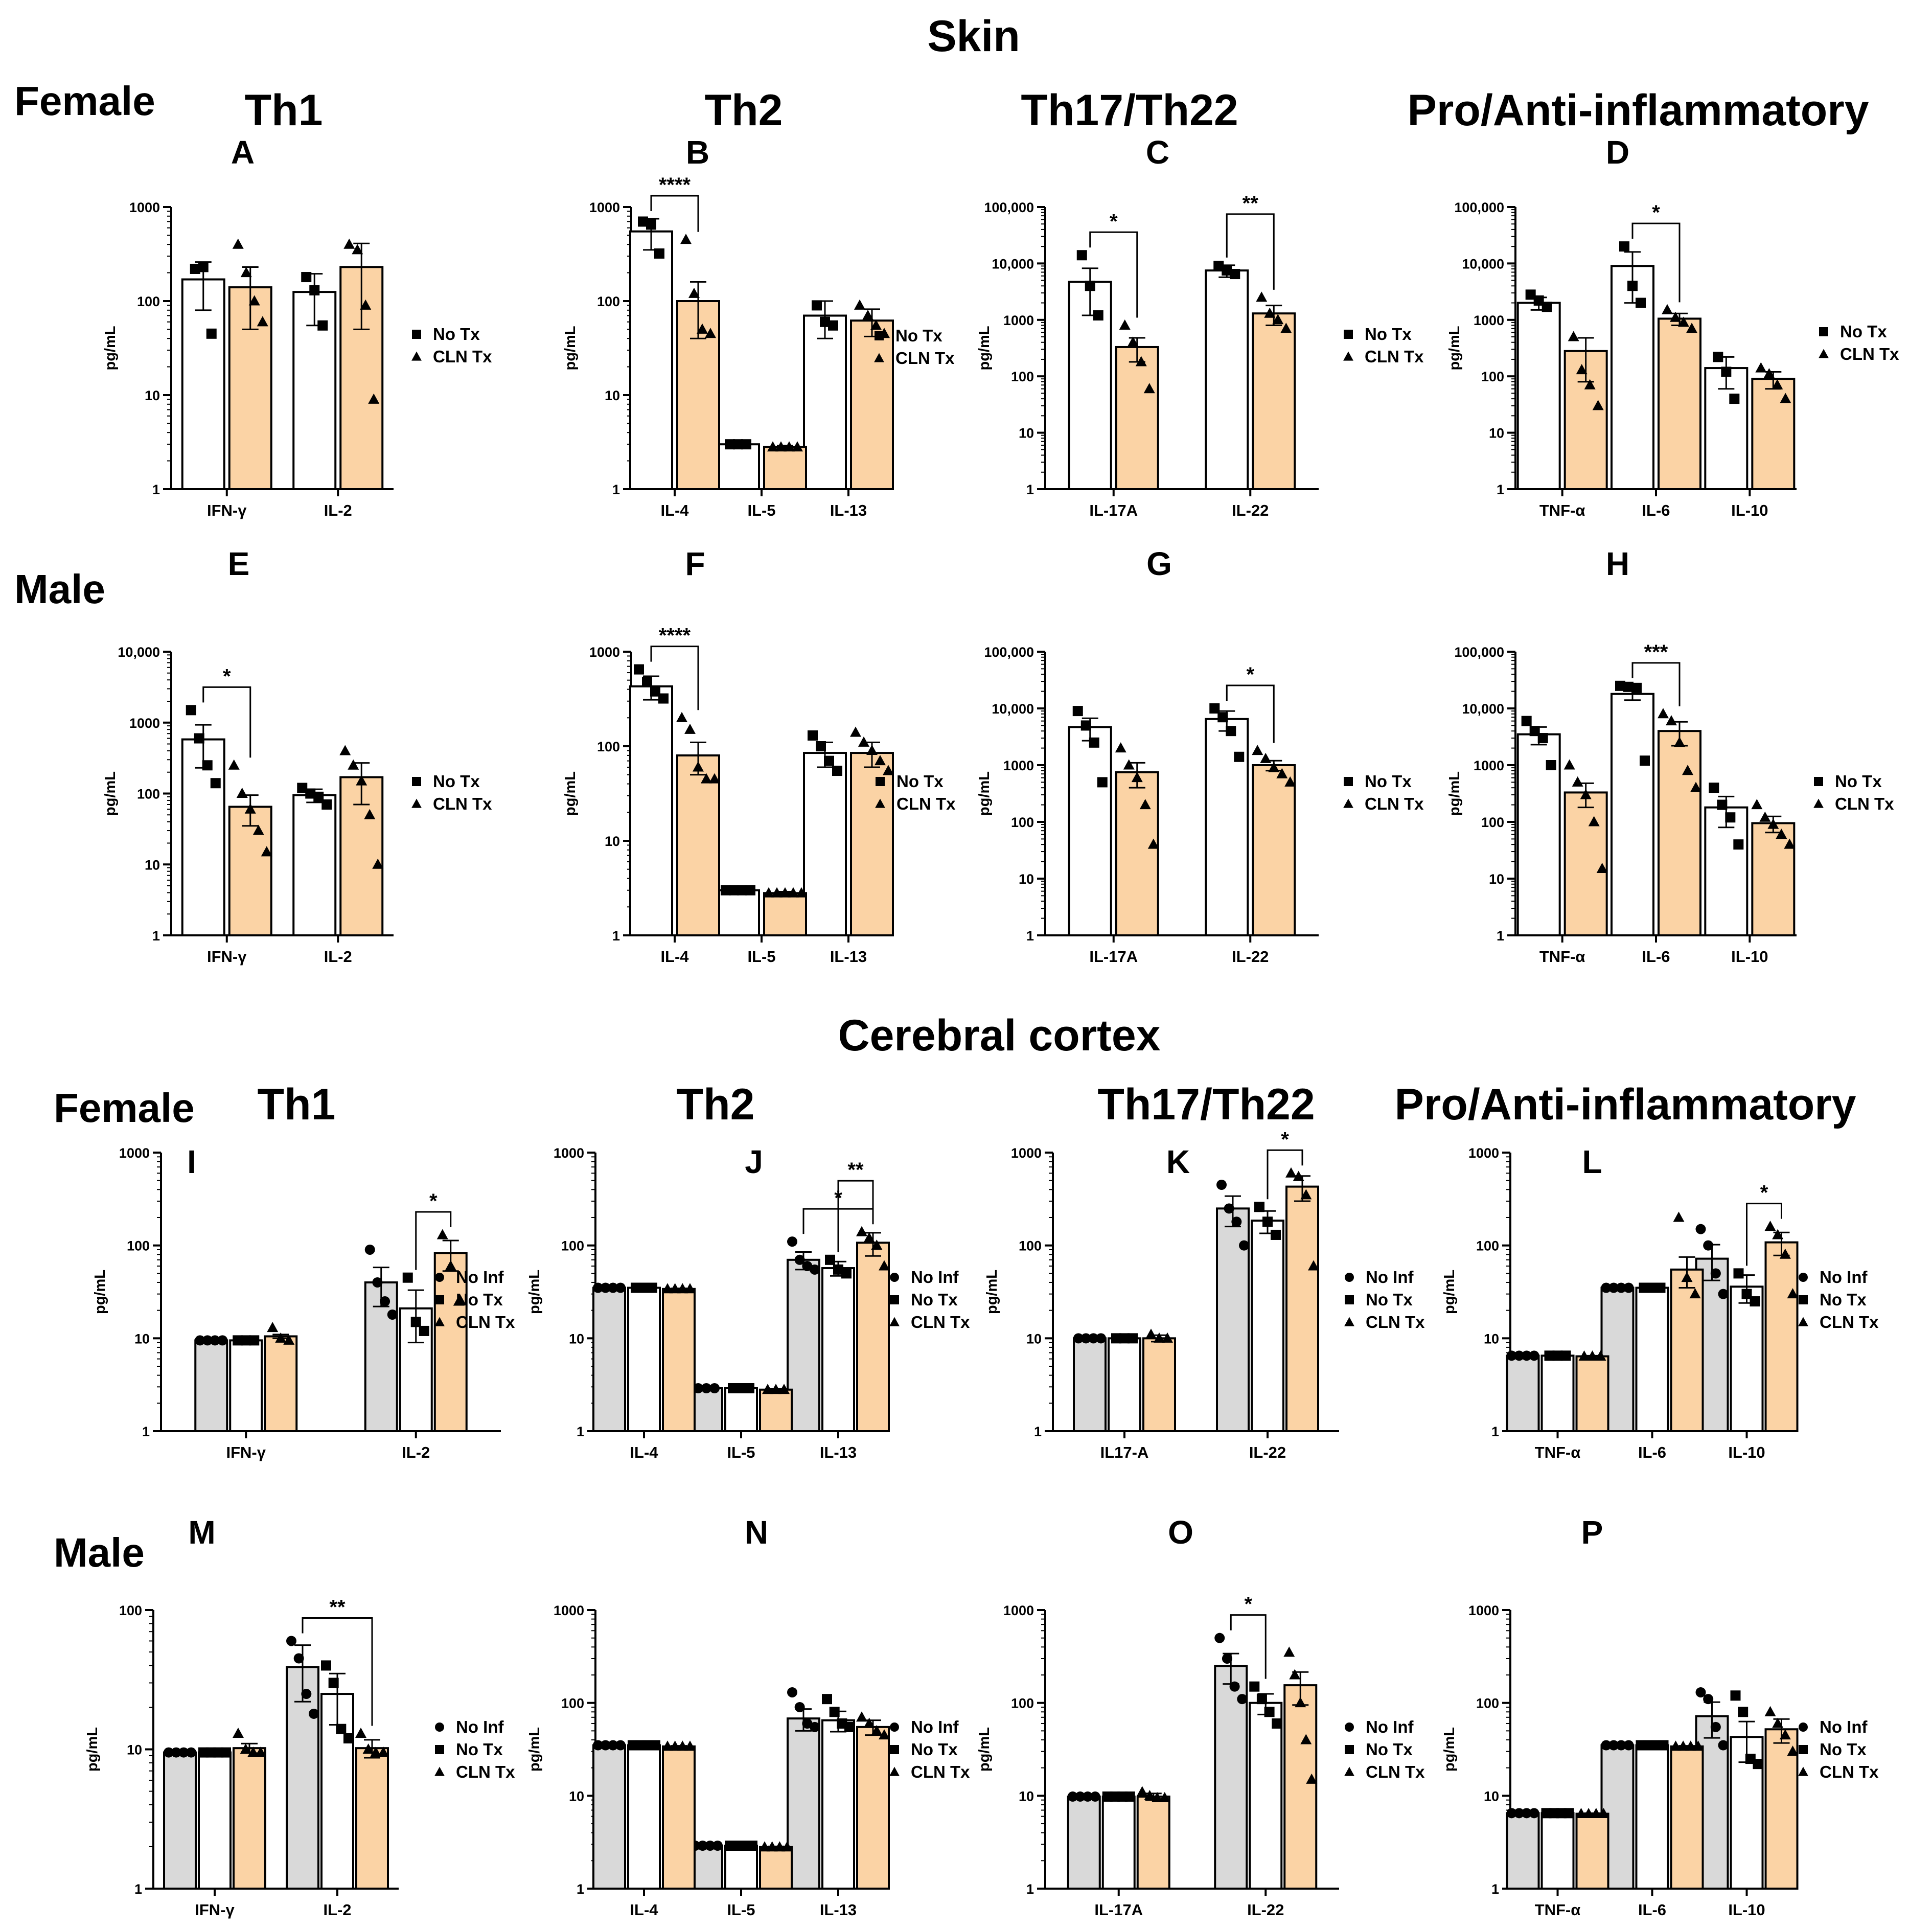  I want to click on x-tick-label: IL-22, so click(1265, 1910).